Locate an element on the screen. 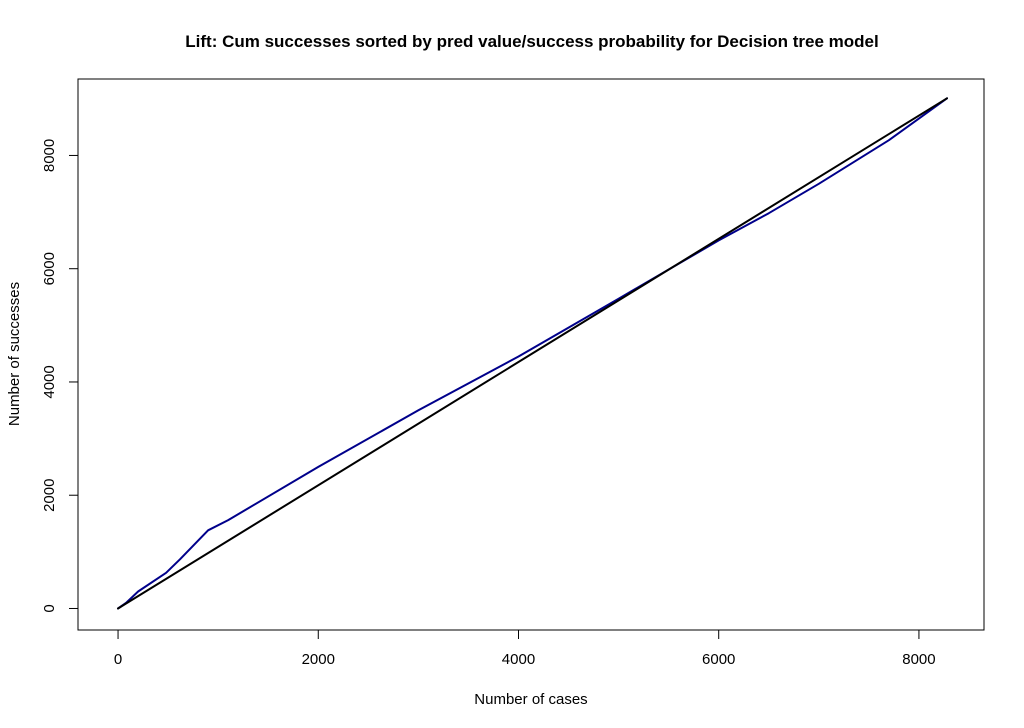 The image size is (1024, 728). y-tick-label: 2000 is located at coordinates (49, 495).